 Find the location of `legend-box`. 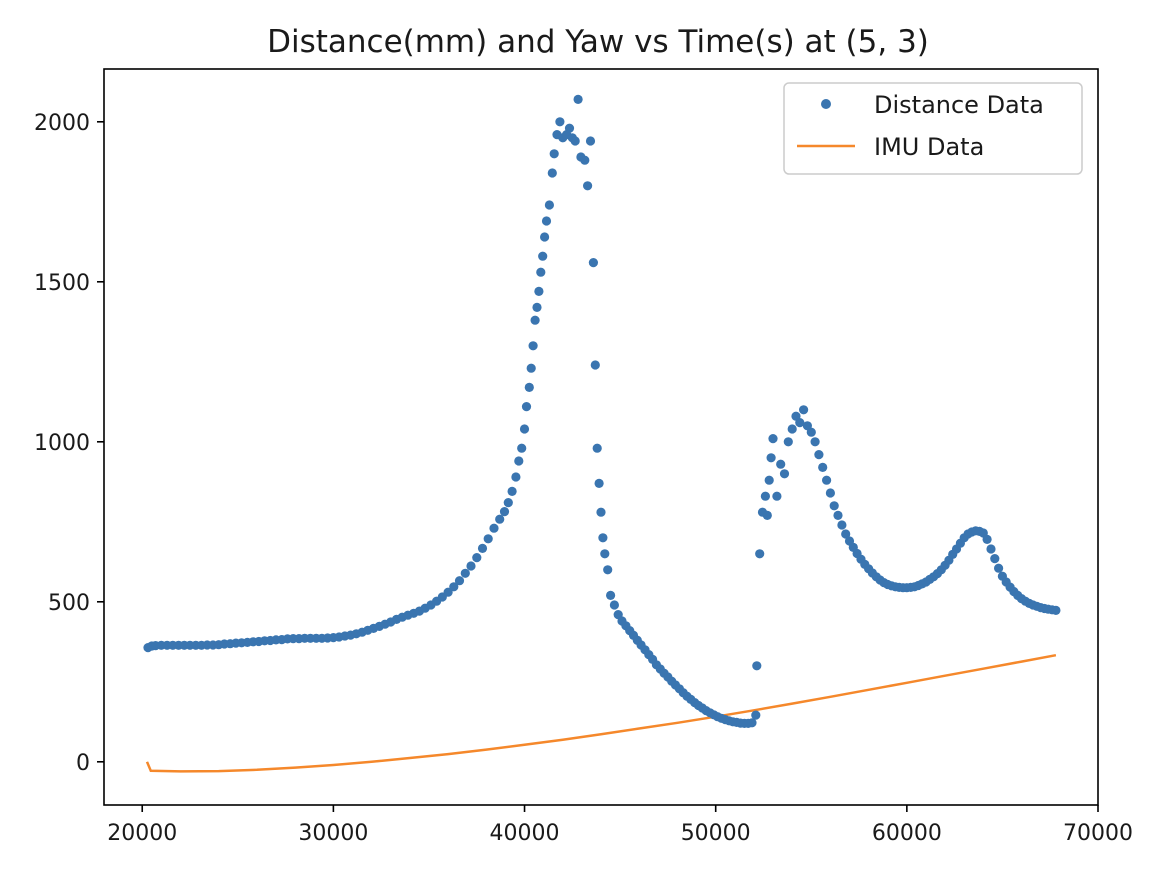

legend-box is located at coordinates (933, 128).